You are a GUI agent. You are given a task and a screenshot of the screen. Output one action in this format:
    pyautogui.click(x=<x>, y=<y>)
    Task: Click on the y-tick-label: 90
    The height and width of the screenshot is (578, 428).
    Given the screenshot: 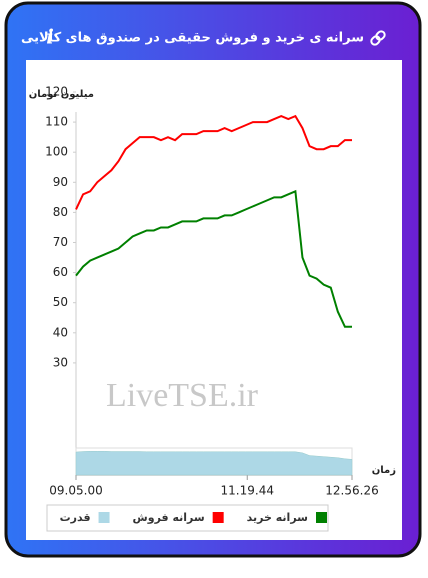 What is the action you would take?
    pyautogui.click(x=60, y=182)
    